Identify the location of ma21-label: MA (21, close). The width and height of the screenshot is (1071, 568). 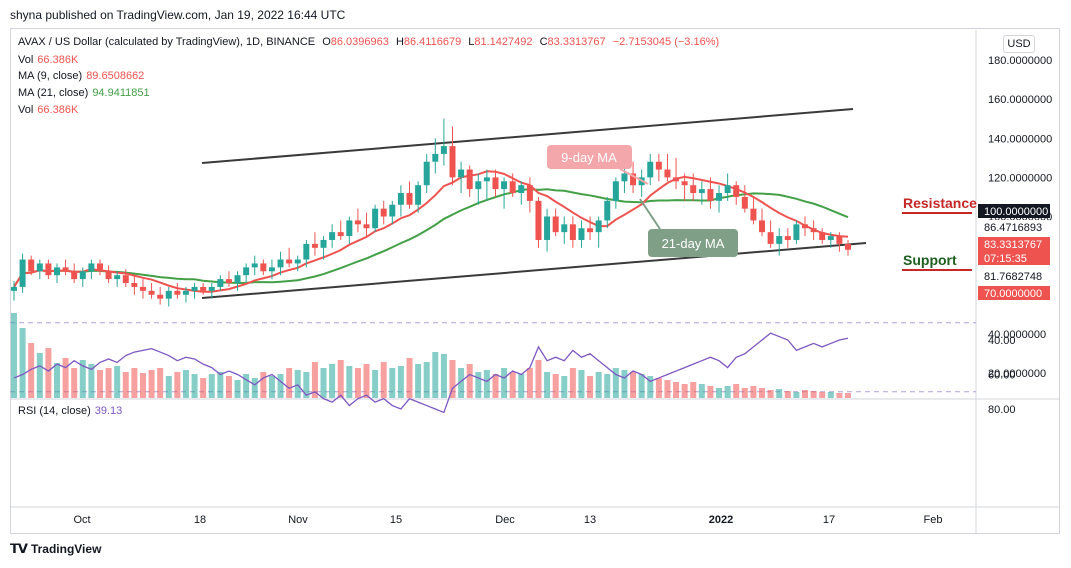
(53, 93).